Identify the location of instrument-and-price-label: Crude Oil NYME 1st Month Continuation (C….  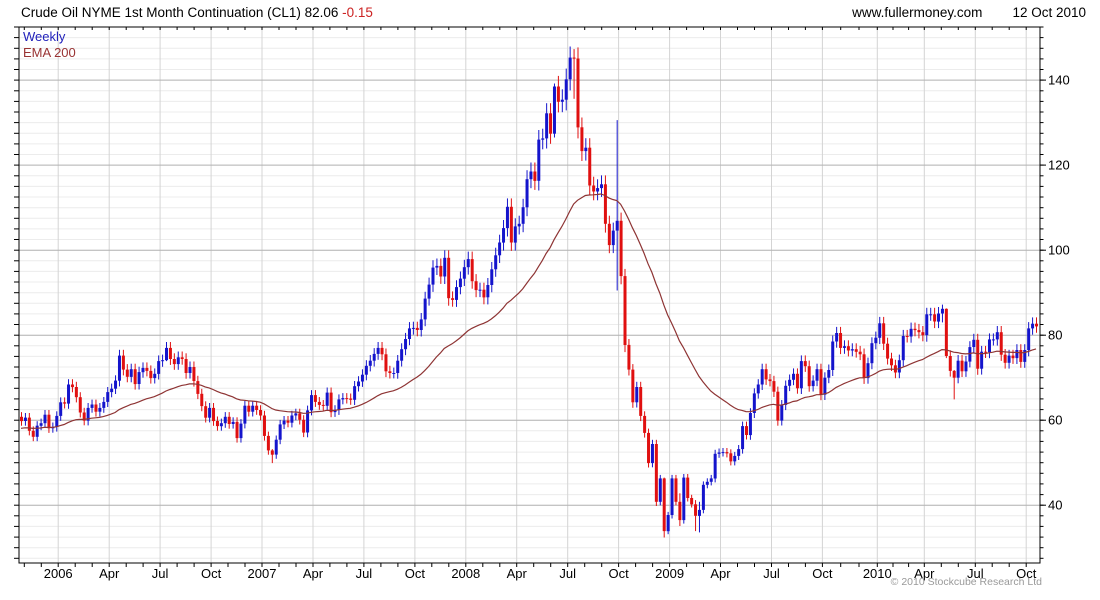
(180, 12).